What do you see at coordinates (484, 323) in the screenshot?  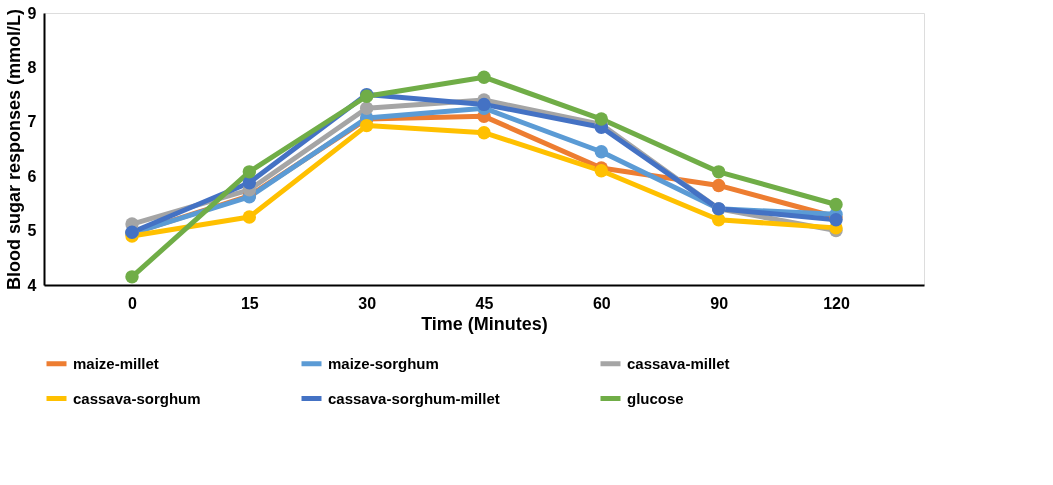 I see `x-axis-title: Time (Minutes)` at bounding box center [484, 323].